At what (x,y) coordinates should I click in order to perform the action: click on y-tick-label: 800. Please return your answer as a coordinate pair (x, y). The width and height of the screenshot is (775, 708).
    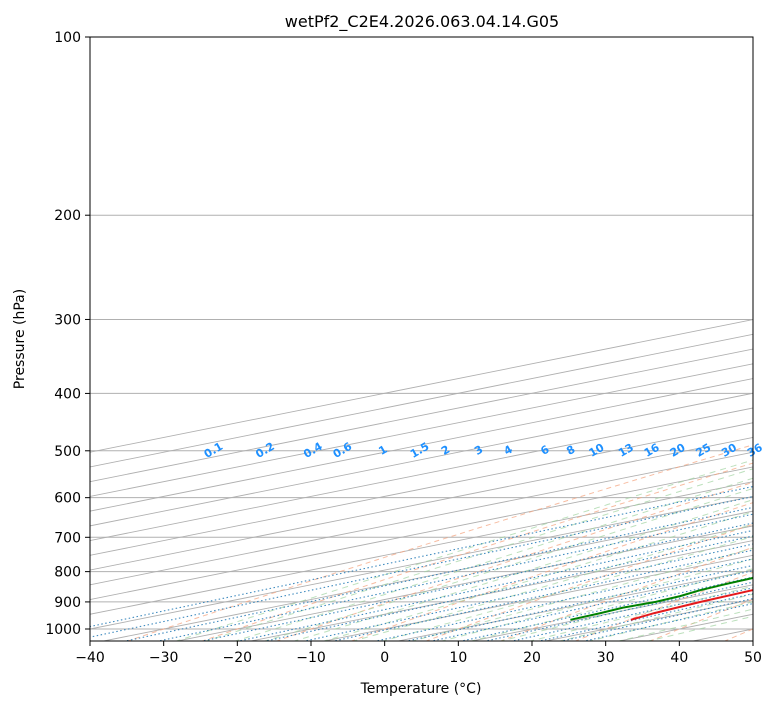
    Looking at the image, I should click on (67, 573).